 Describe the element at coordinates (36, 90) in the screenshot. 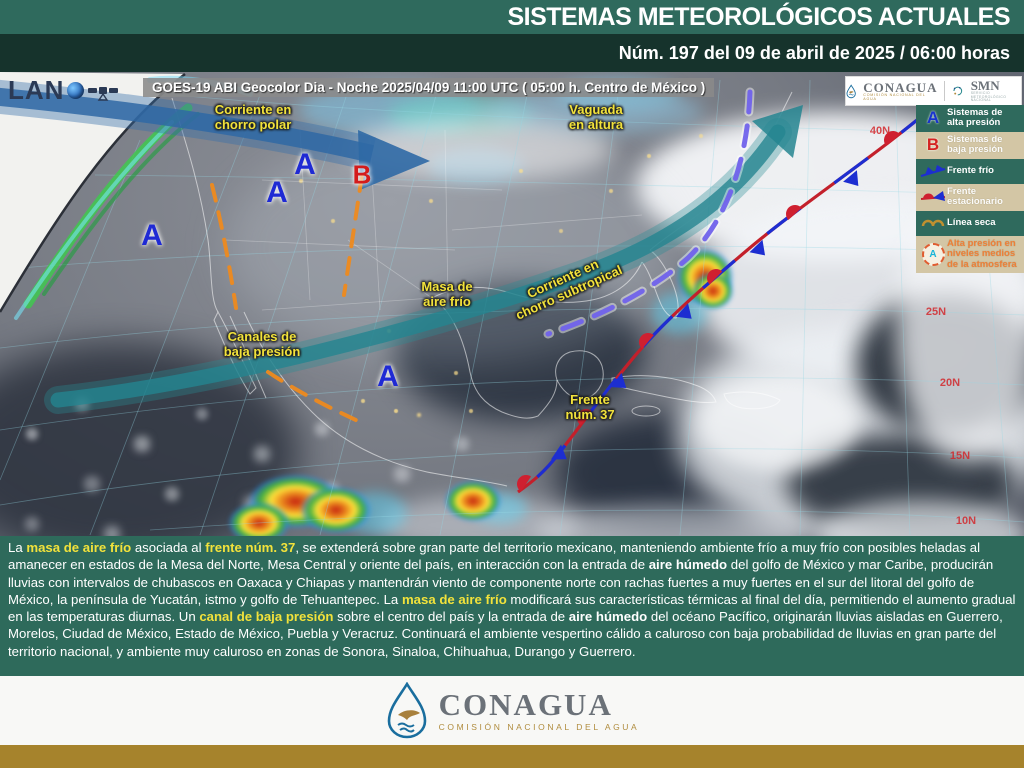

I see `lanot-label: LAN` at that location.